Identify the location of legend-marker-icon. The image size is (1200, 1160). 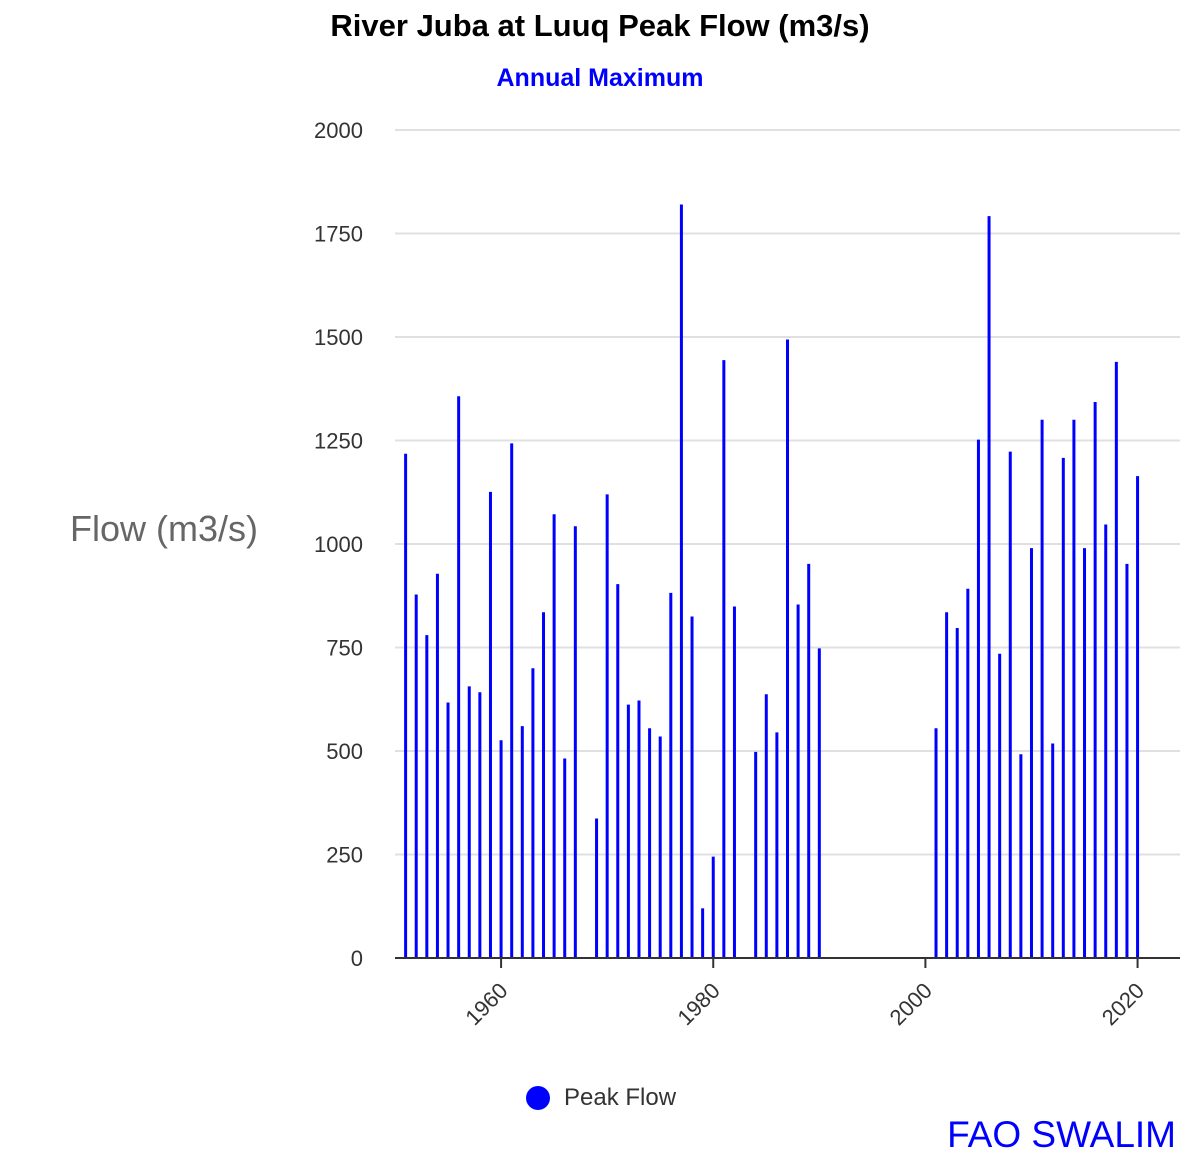
(538, 1098).